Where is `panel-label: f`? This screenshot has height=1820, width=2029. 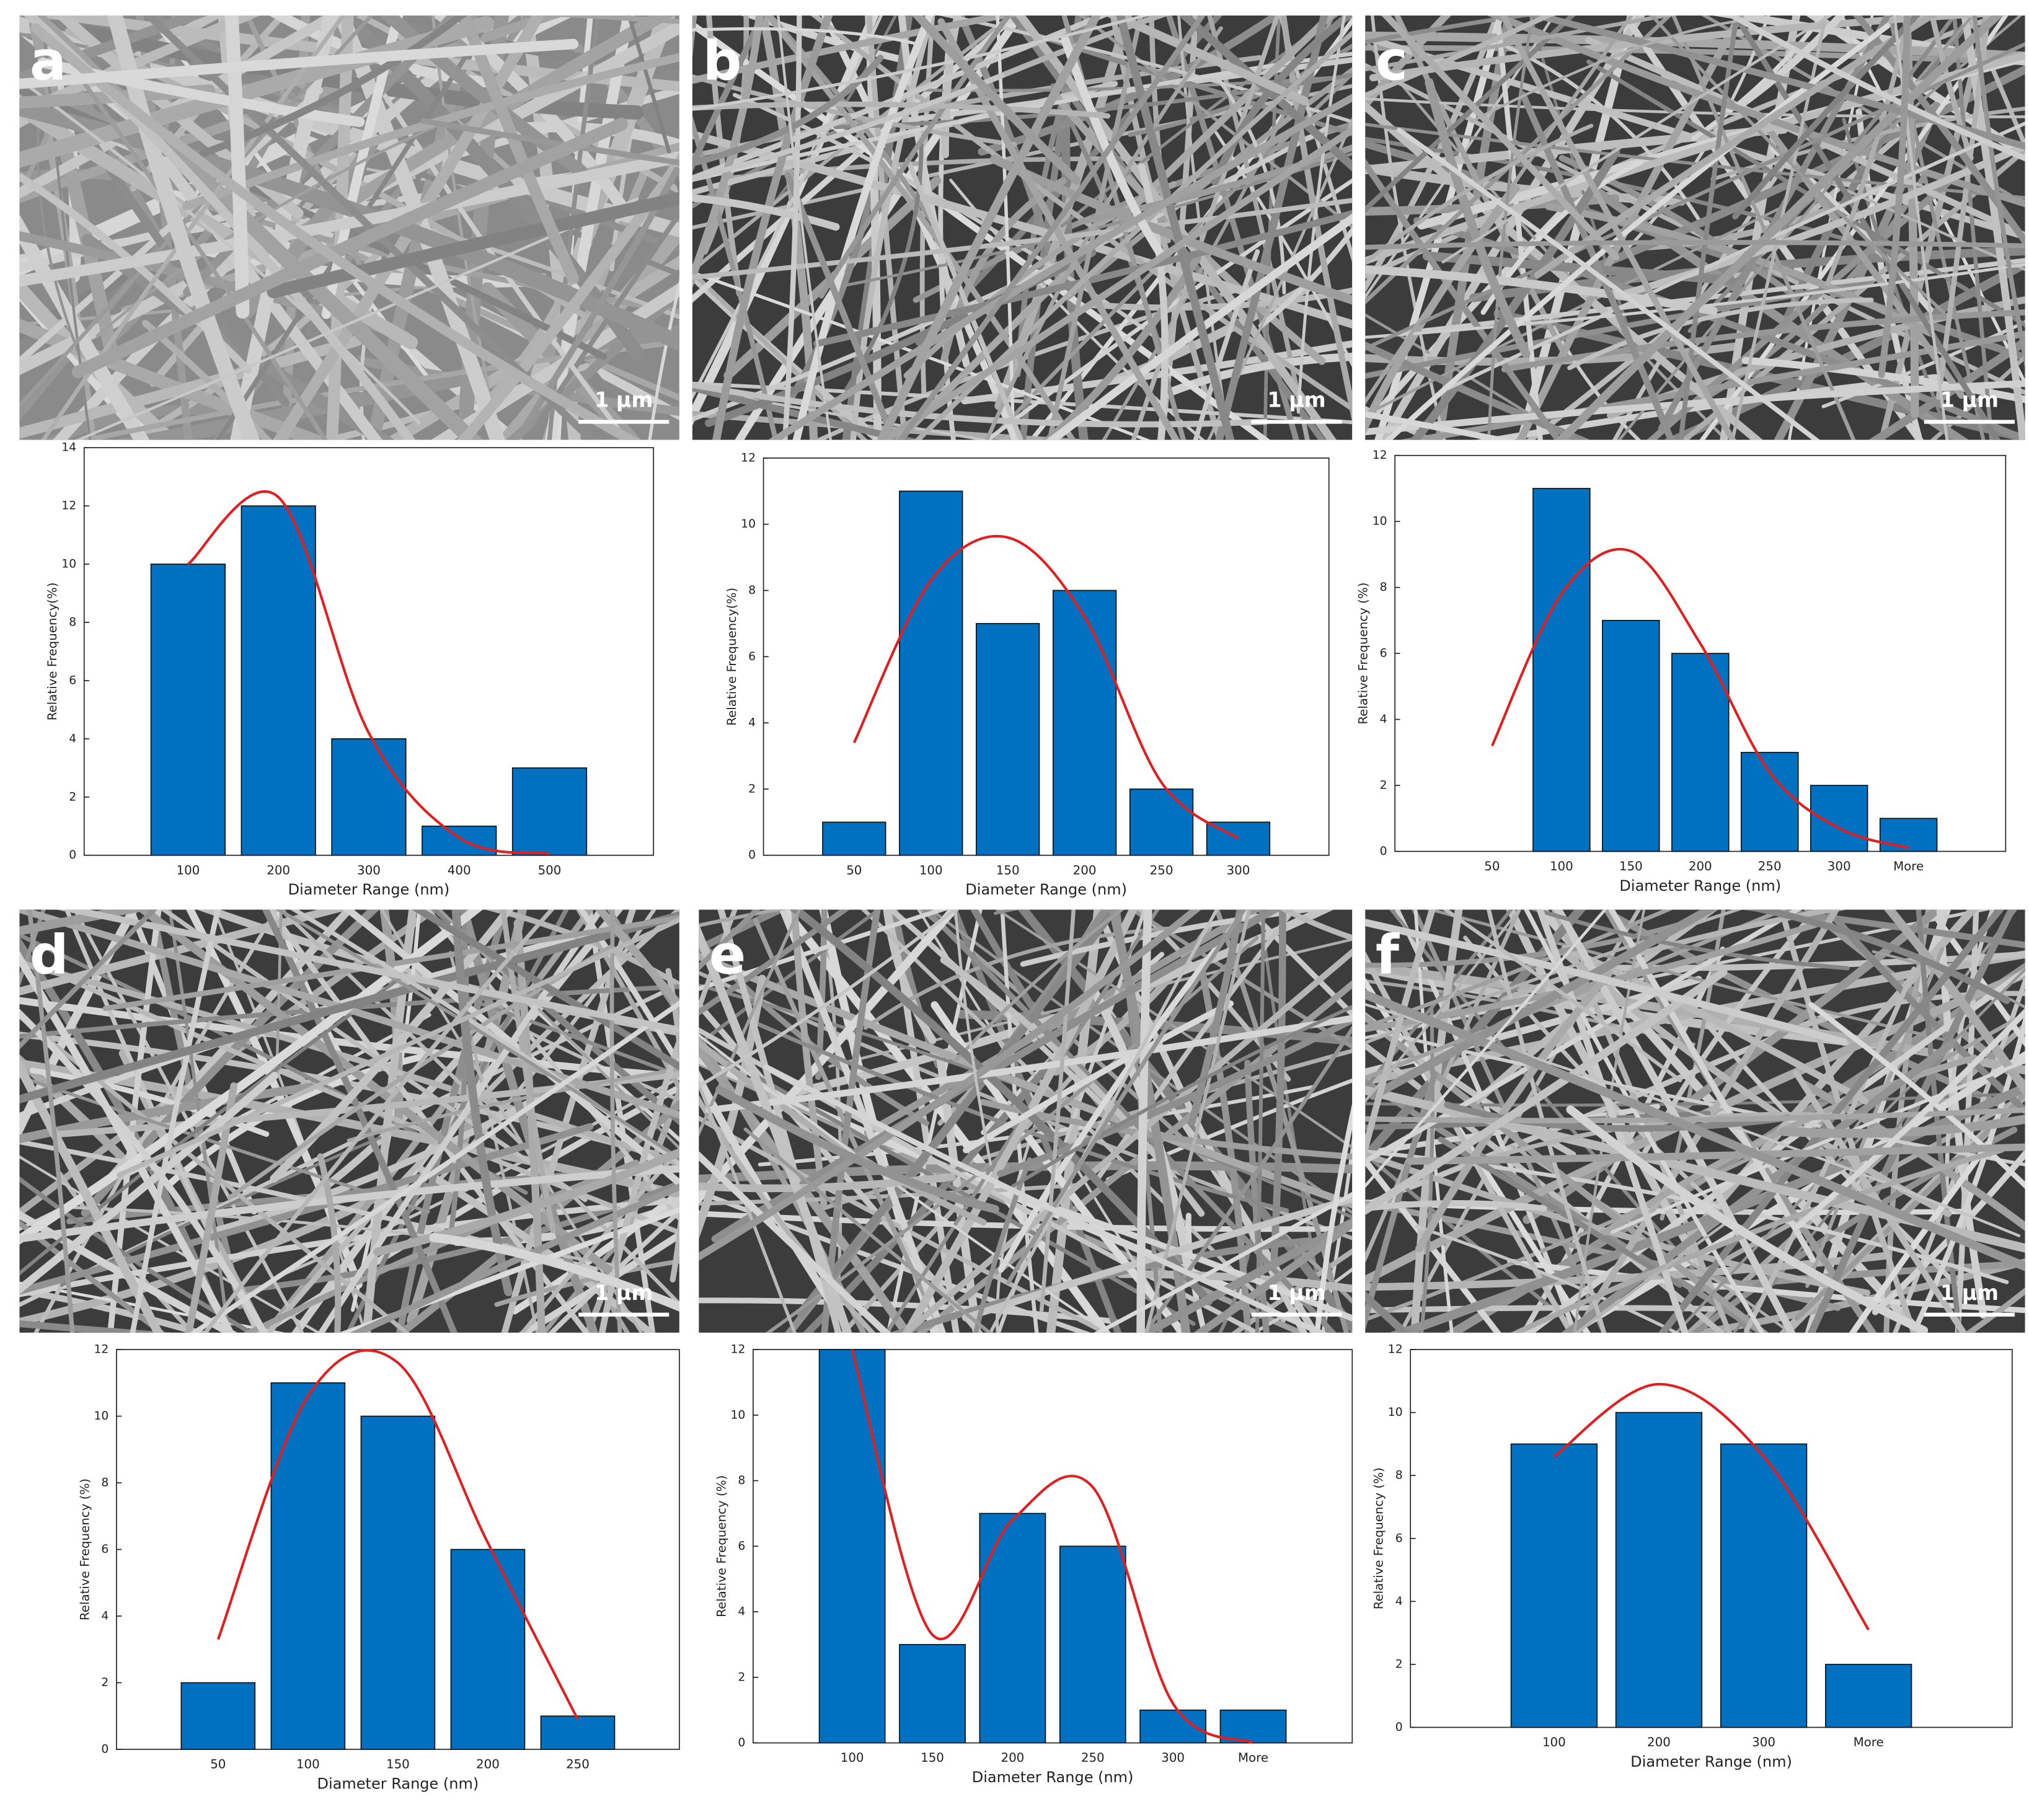 panel-label: f is located at coordinates (1388, 955).